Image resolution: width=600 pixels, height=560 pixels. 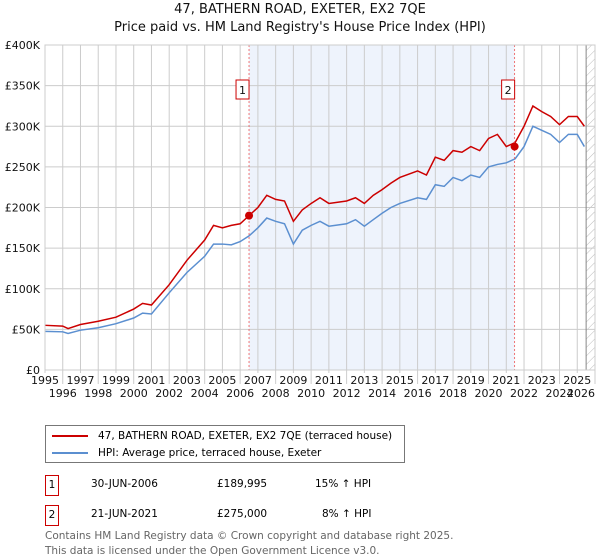 I want to click on legend-swatch-hpi, so click(x=70, y=453).